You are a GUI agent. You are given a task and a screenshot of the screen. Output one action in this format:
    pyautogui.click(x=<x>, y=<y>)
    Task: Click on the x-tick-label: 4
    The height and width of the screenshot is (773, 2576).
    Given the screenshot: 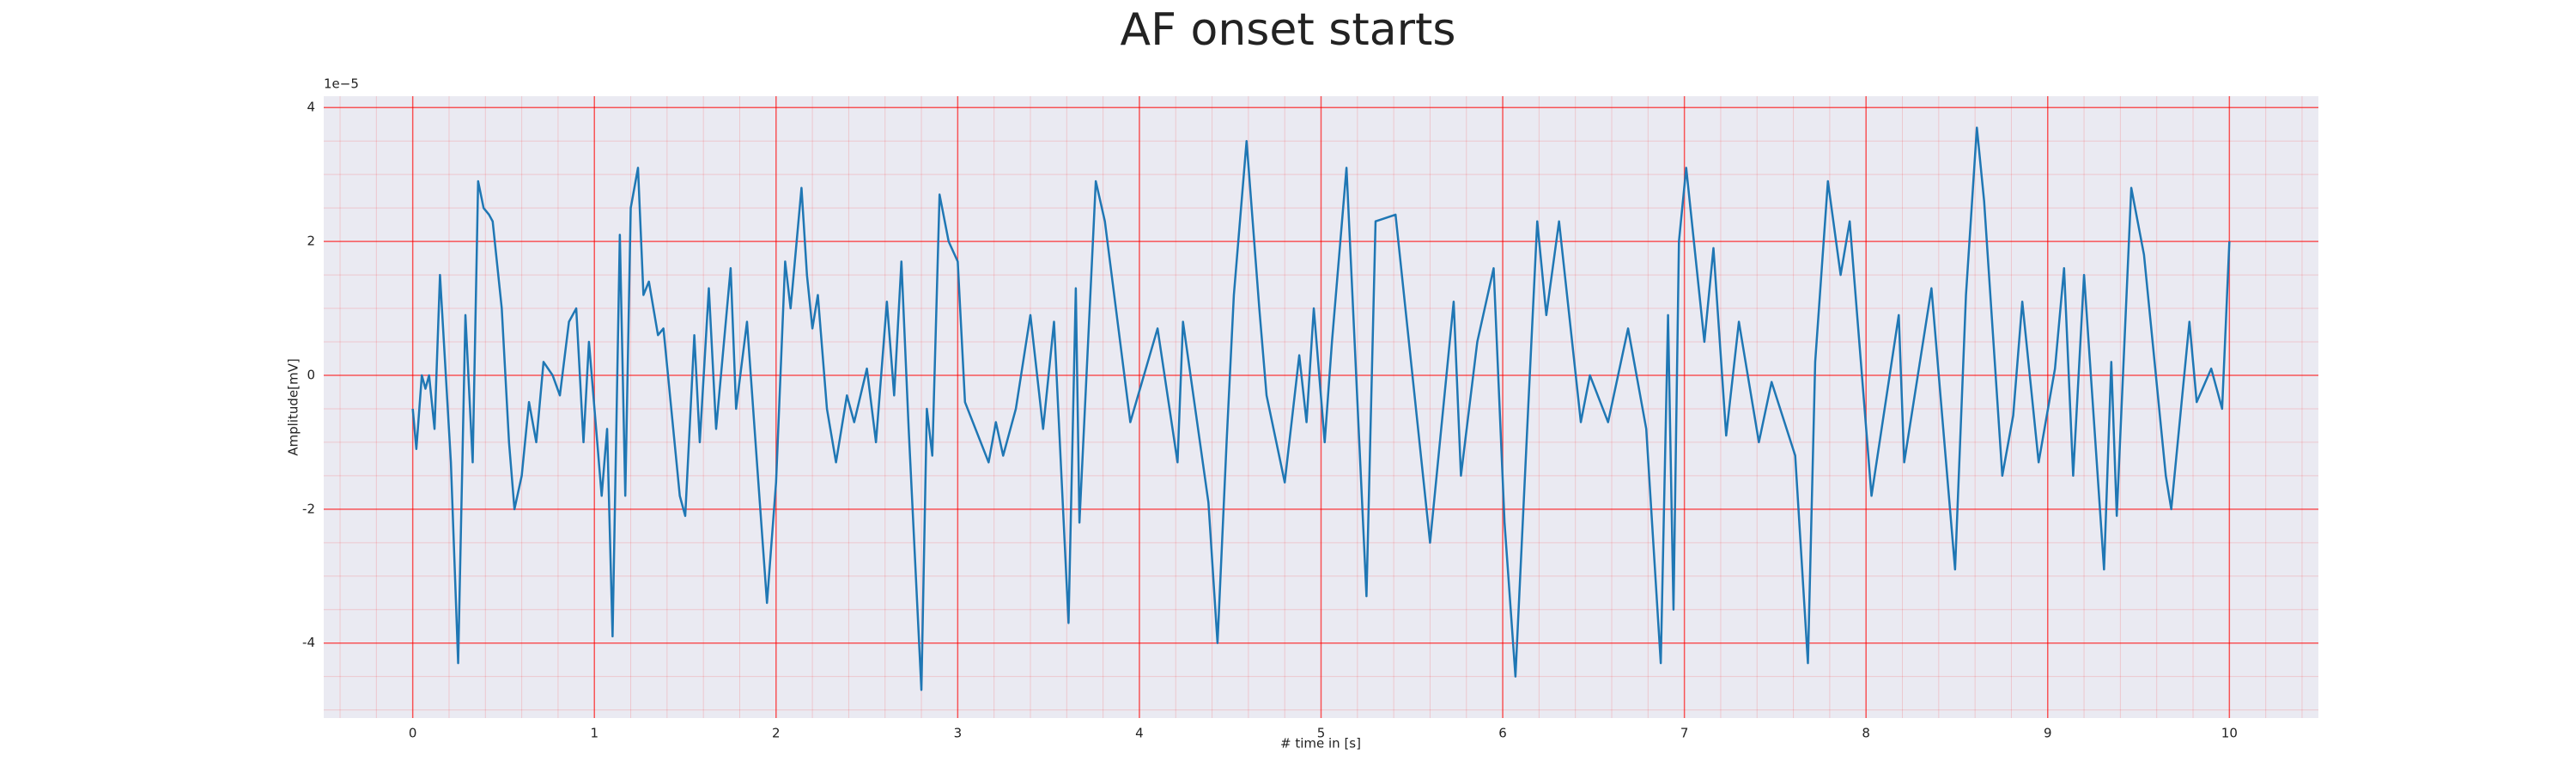 What is the action you would take?
    pyautogui.click(x=1140, y=733)
    